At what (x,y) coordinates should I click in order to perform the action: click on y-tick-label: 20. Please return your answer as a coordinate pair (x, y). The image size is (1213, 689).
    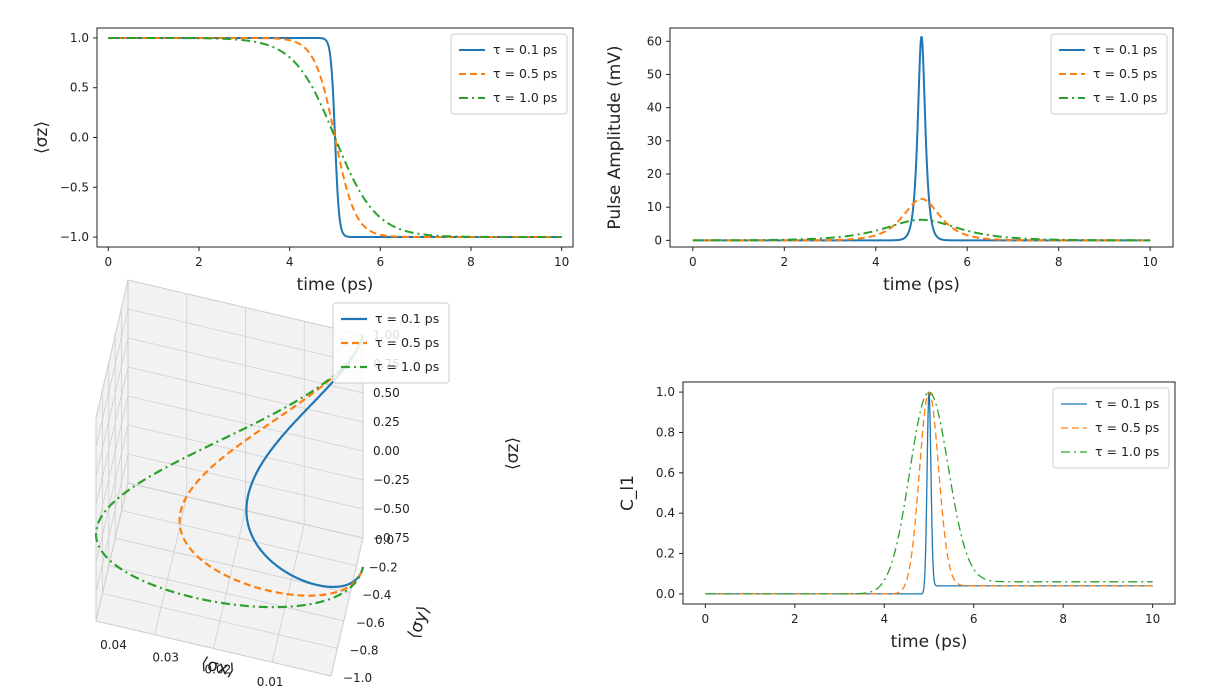
    Looking at the image, I should click on (654, 174).